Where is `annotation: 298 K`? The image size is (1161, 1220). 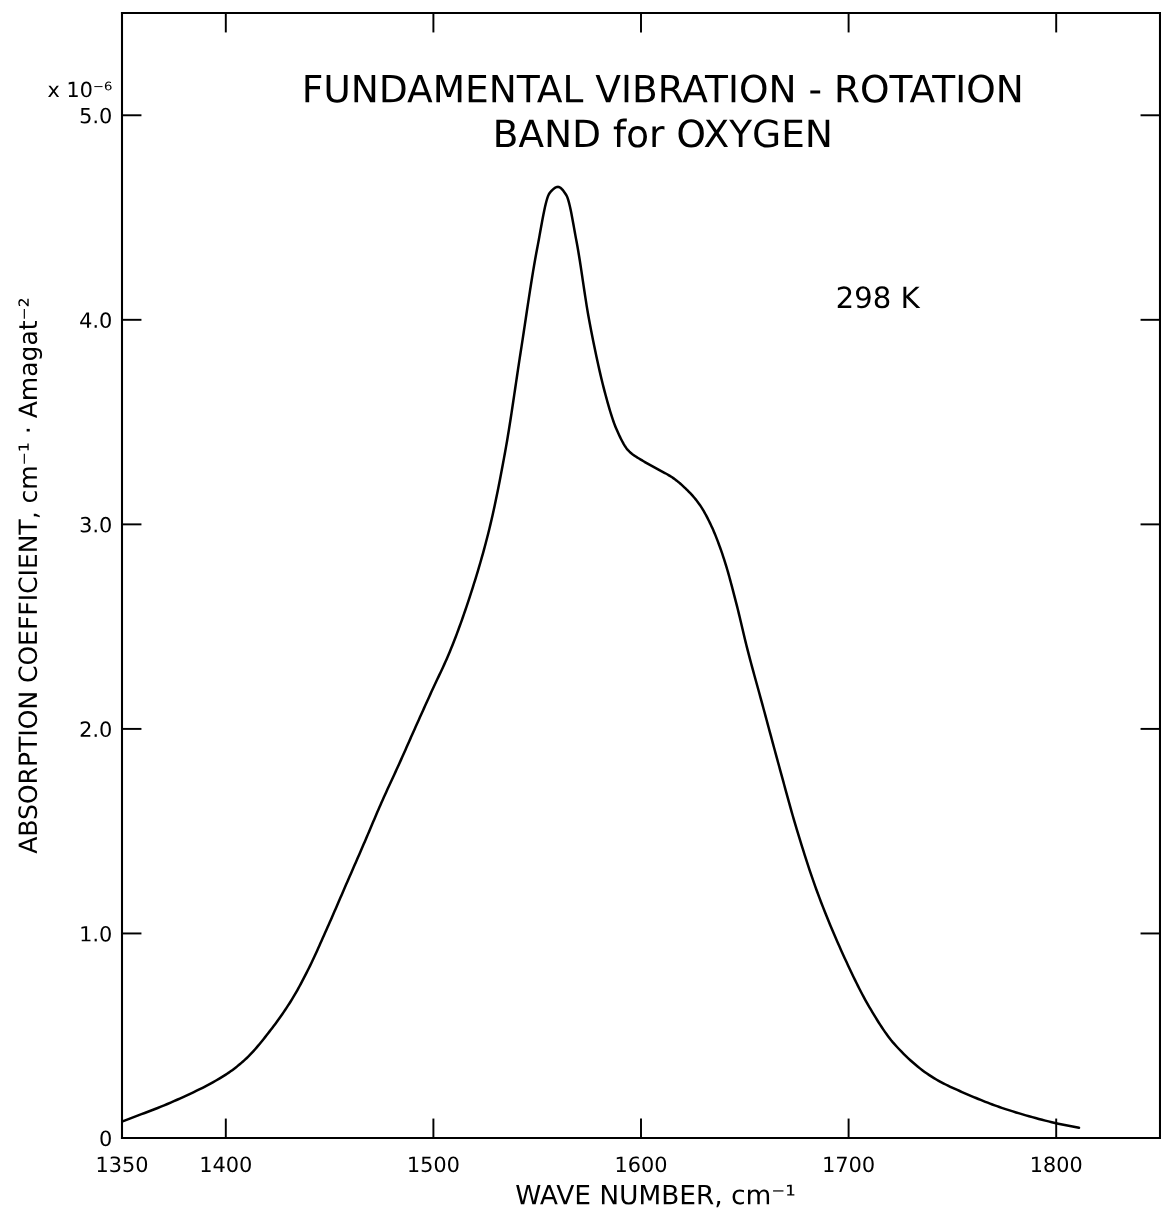 annotation: 298 K is located at coordinates (879, 297).